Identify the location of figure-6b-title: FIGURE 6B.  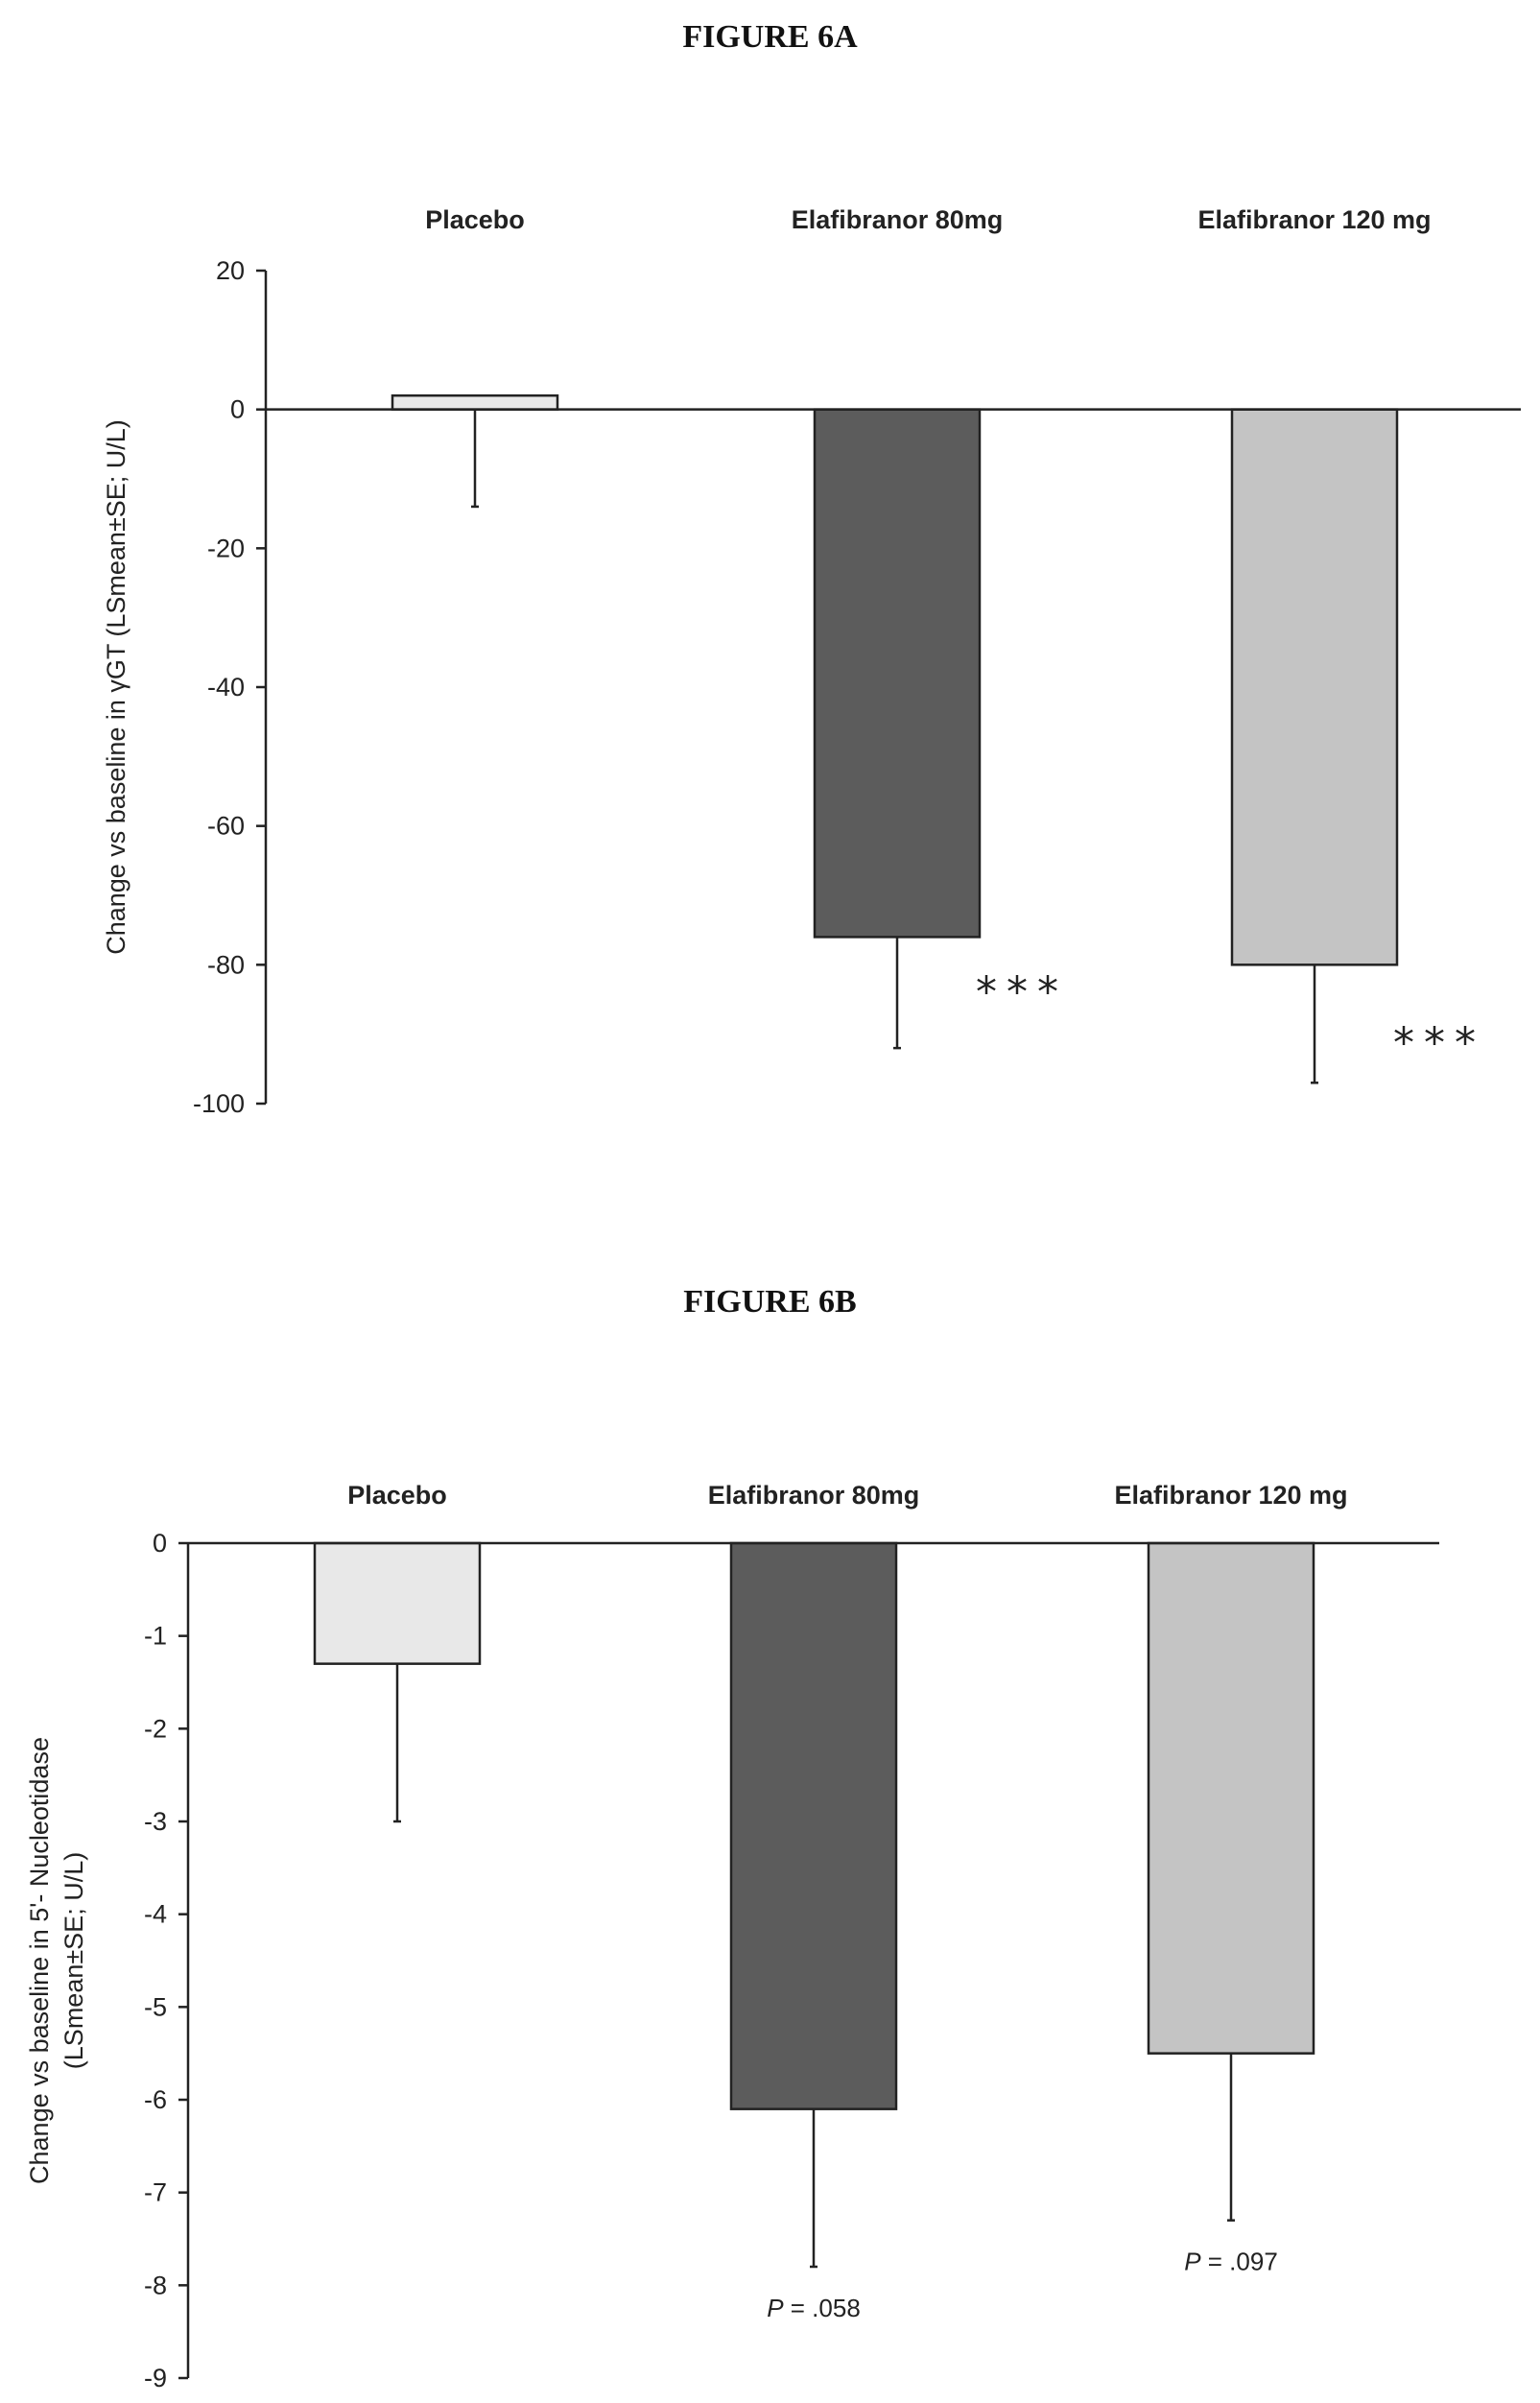
(770, 1302).